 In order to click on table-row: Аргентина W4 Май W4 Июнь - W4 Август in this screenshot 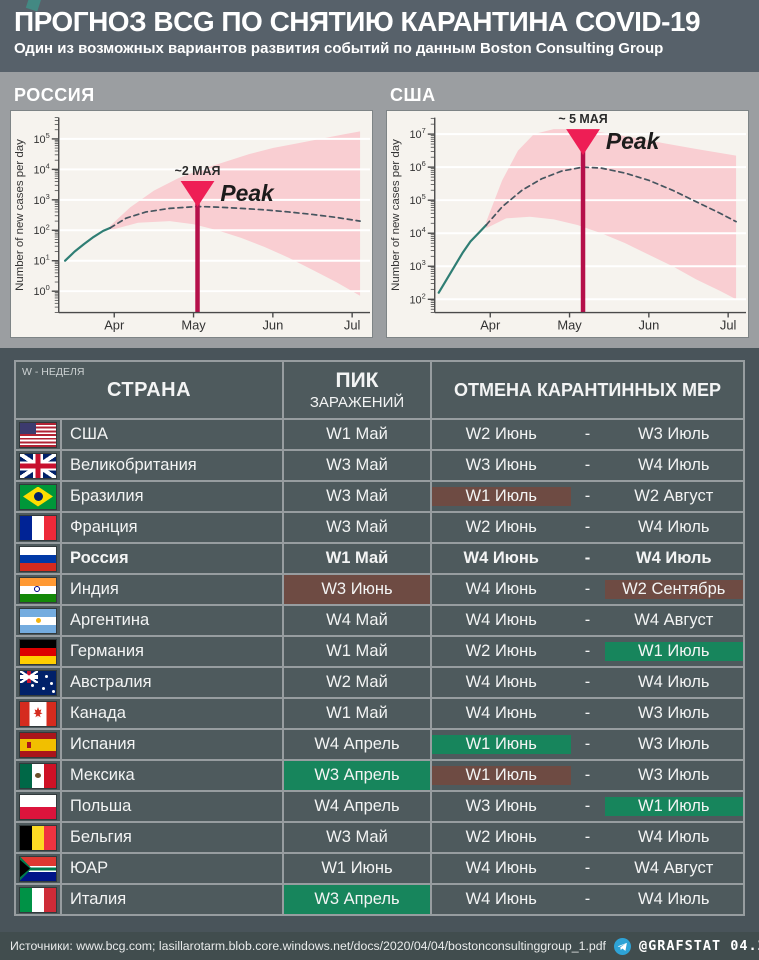, I will do `click(379, 620)`.